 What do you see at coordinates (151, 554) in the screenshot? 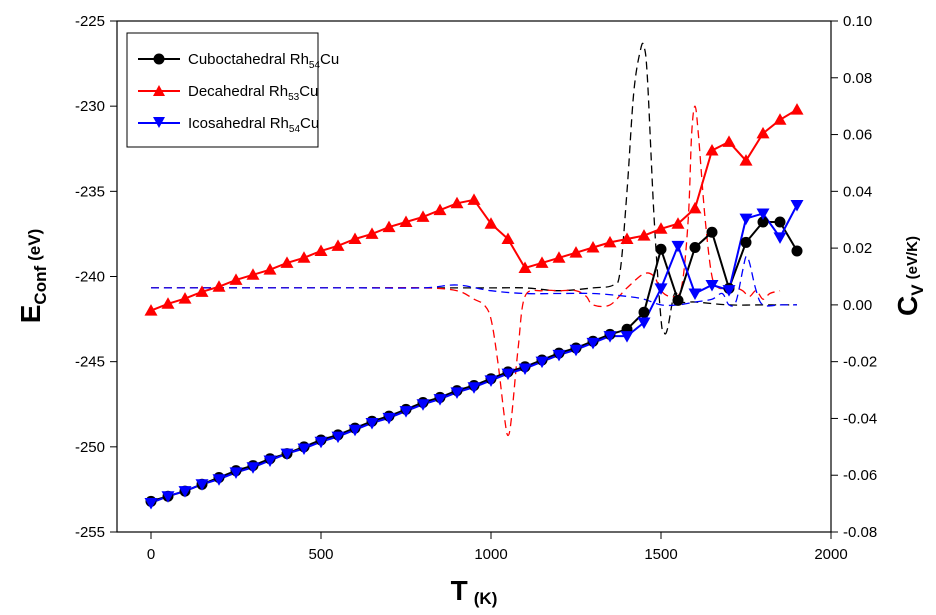
I see `x-tick-label: 0` at bounding box center [151, 554].